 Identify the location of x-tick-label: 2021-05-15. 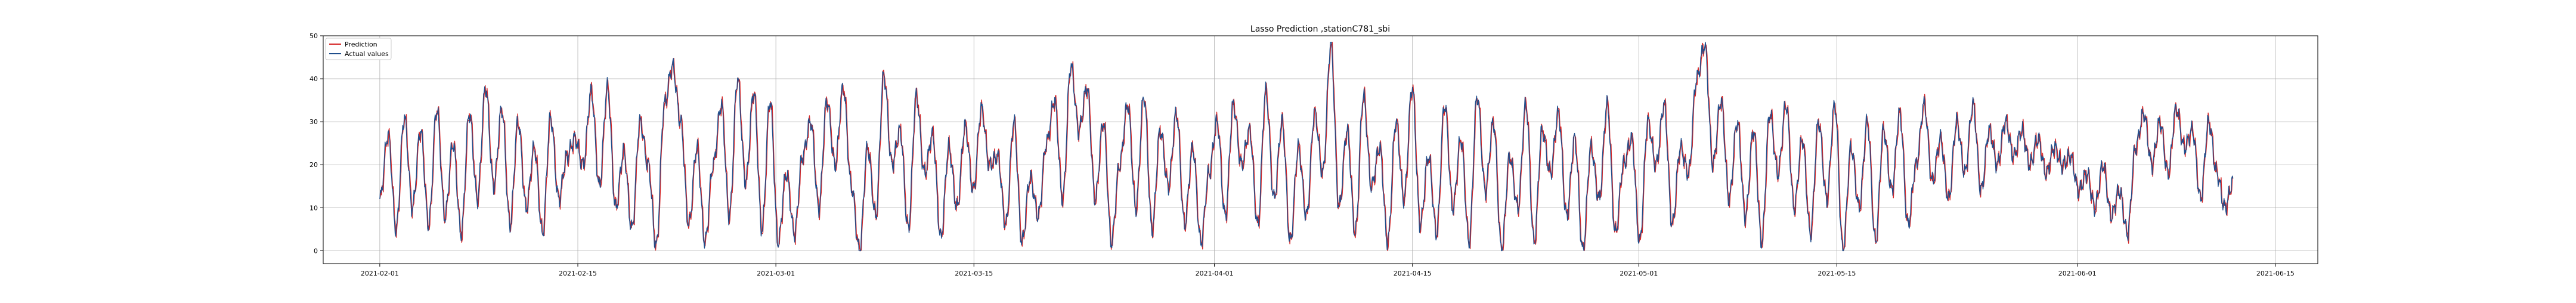
(1837, 273).